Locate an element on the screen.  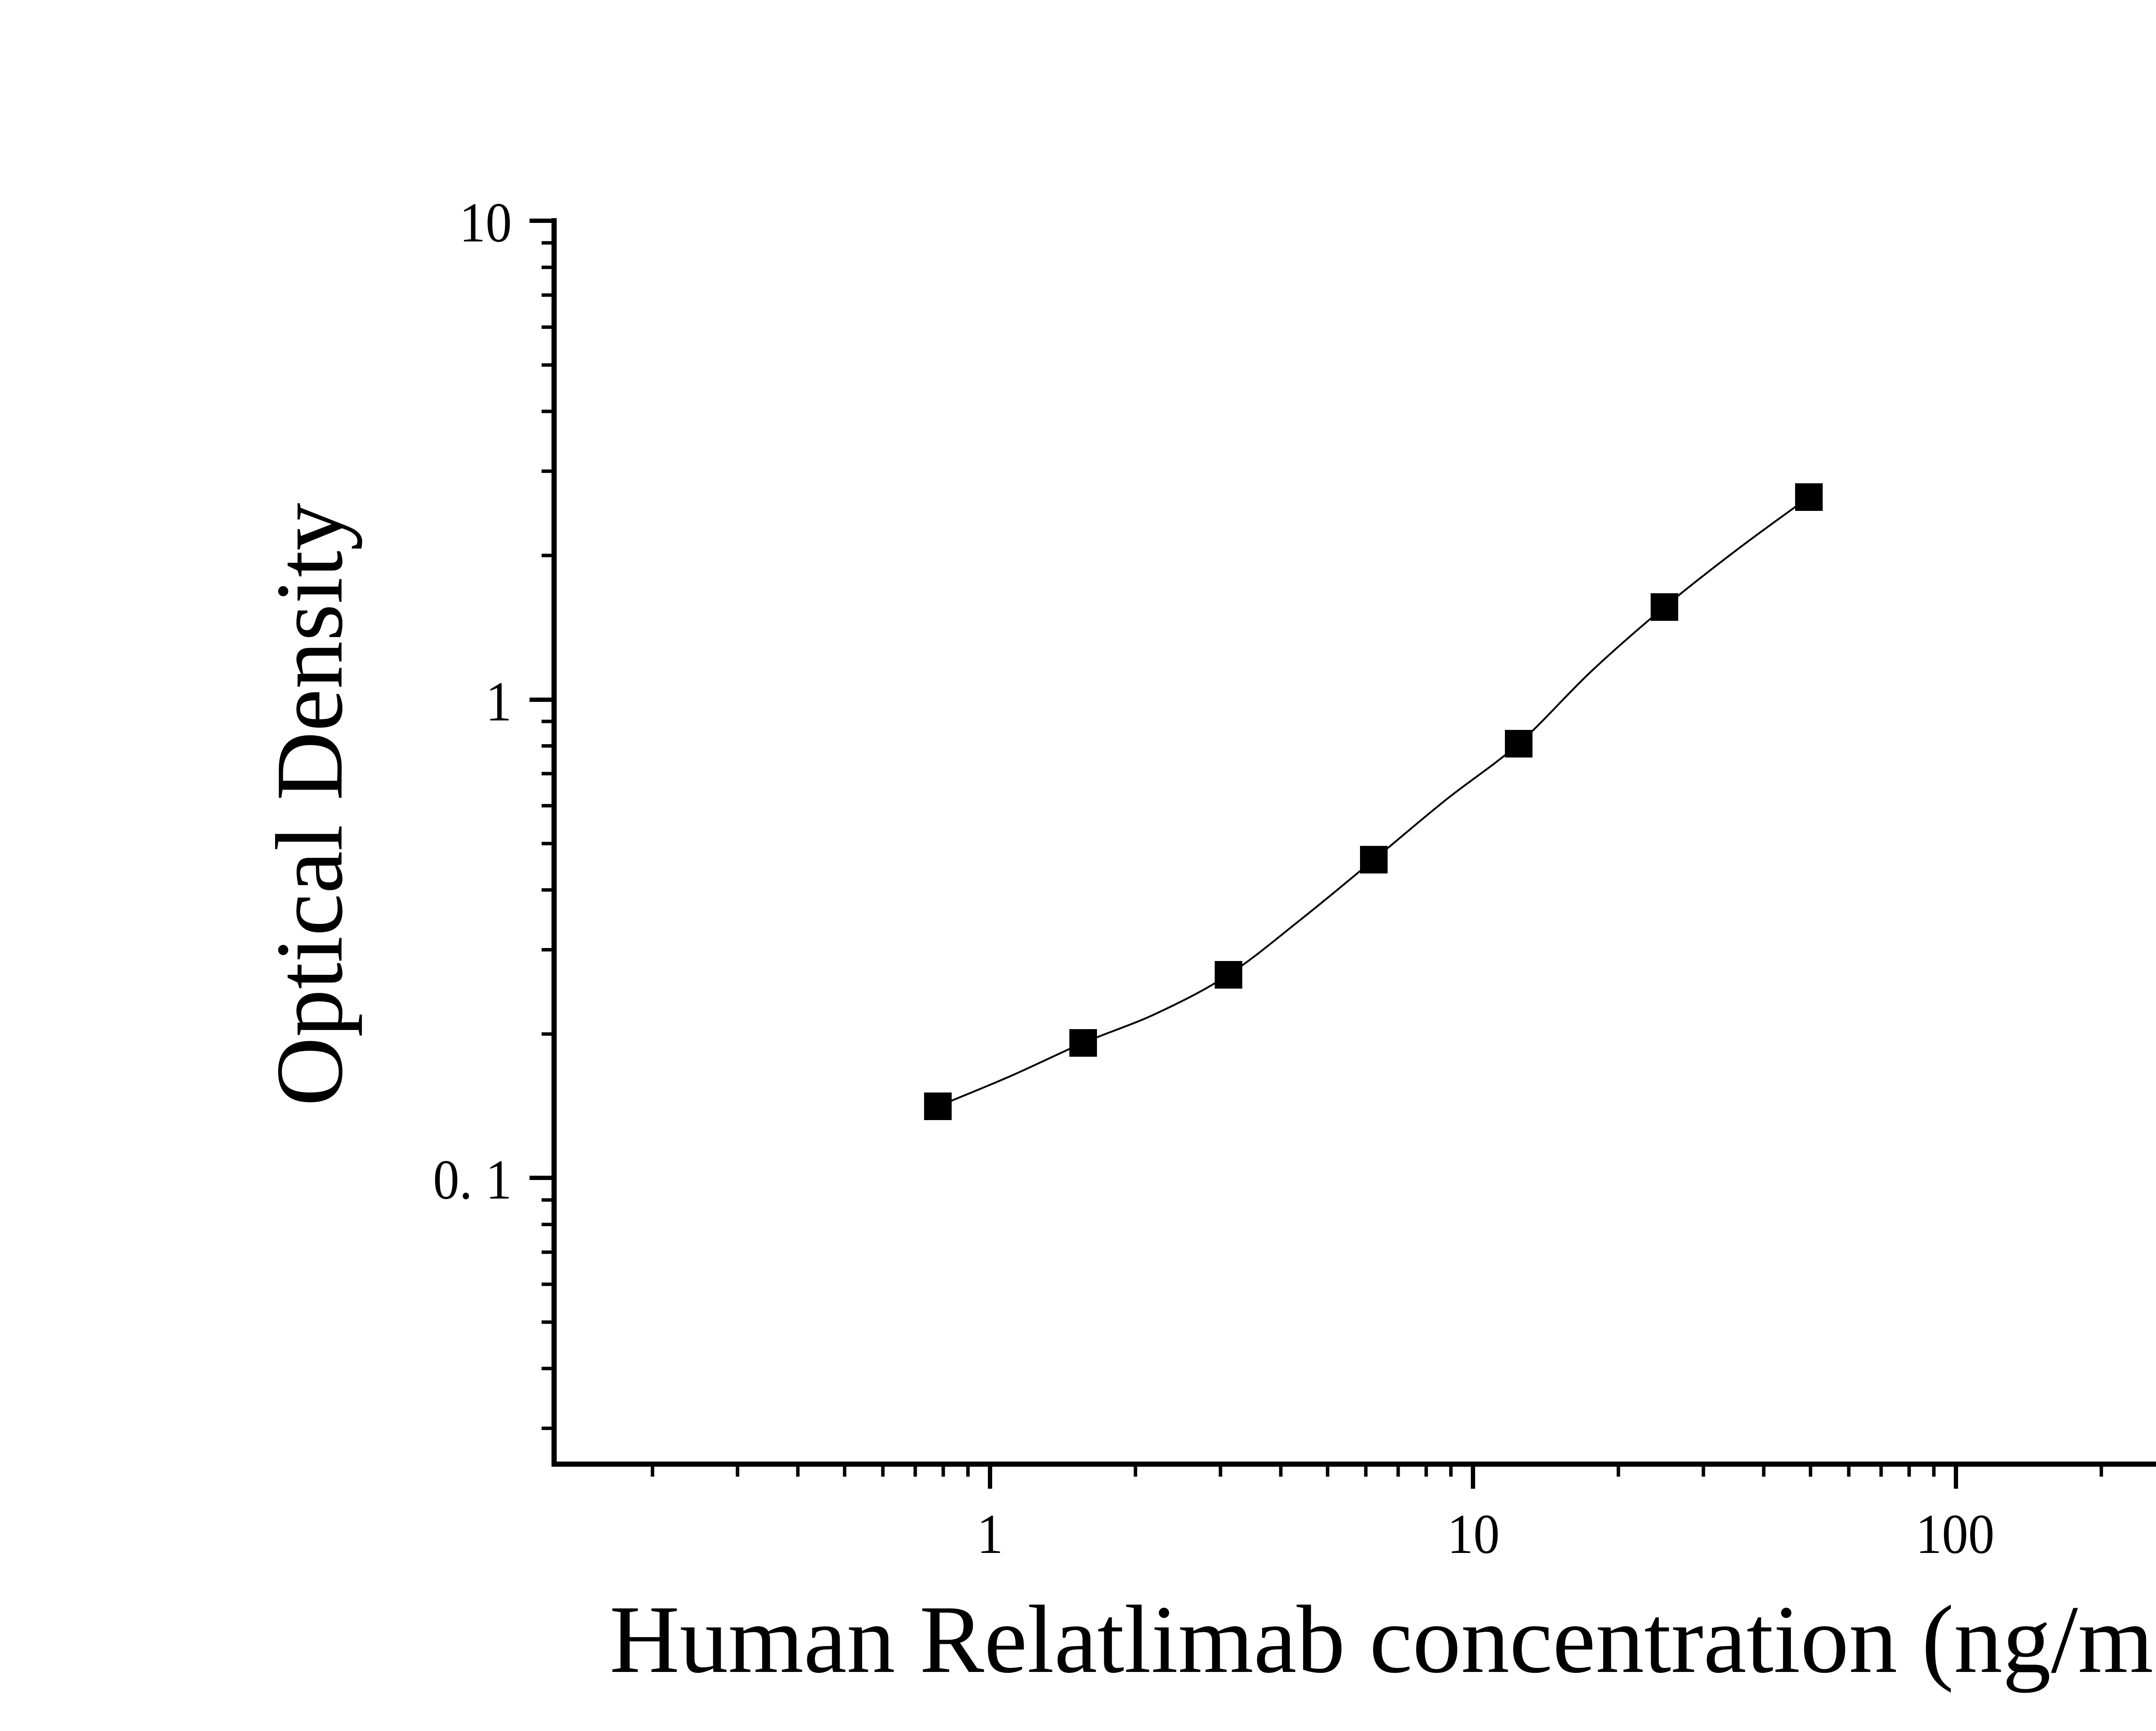
svg-text: 0. 1 is located at coordinates (472, 1180).